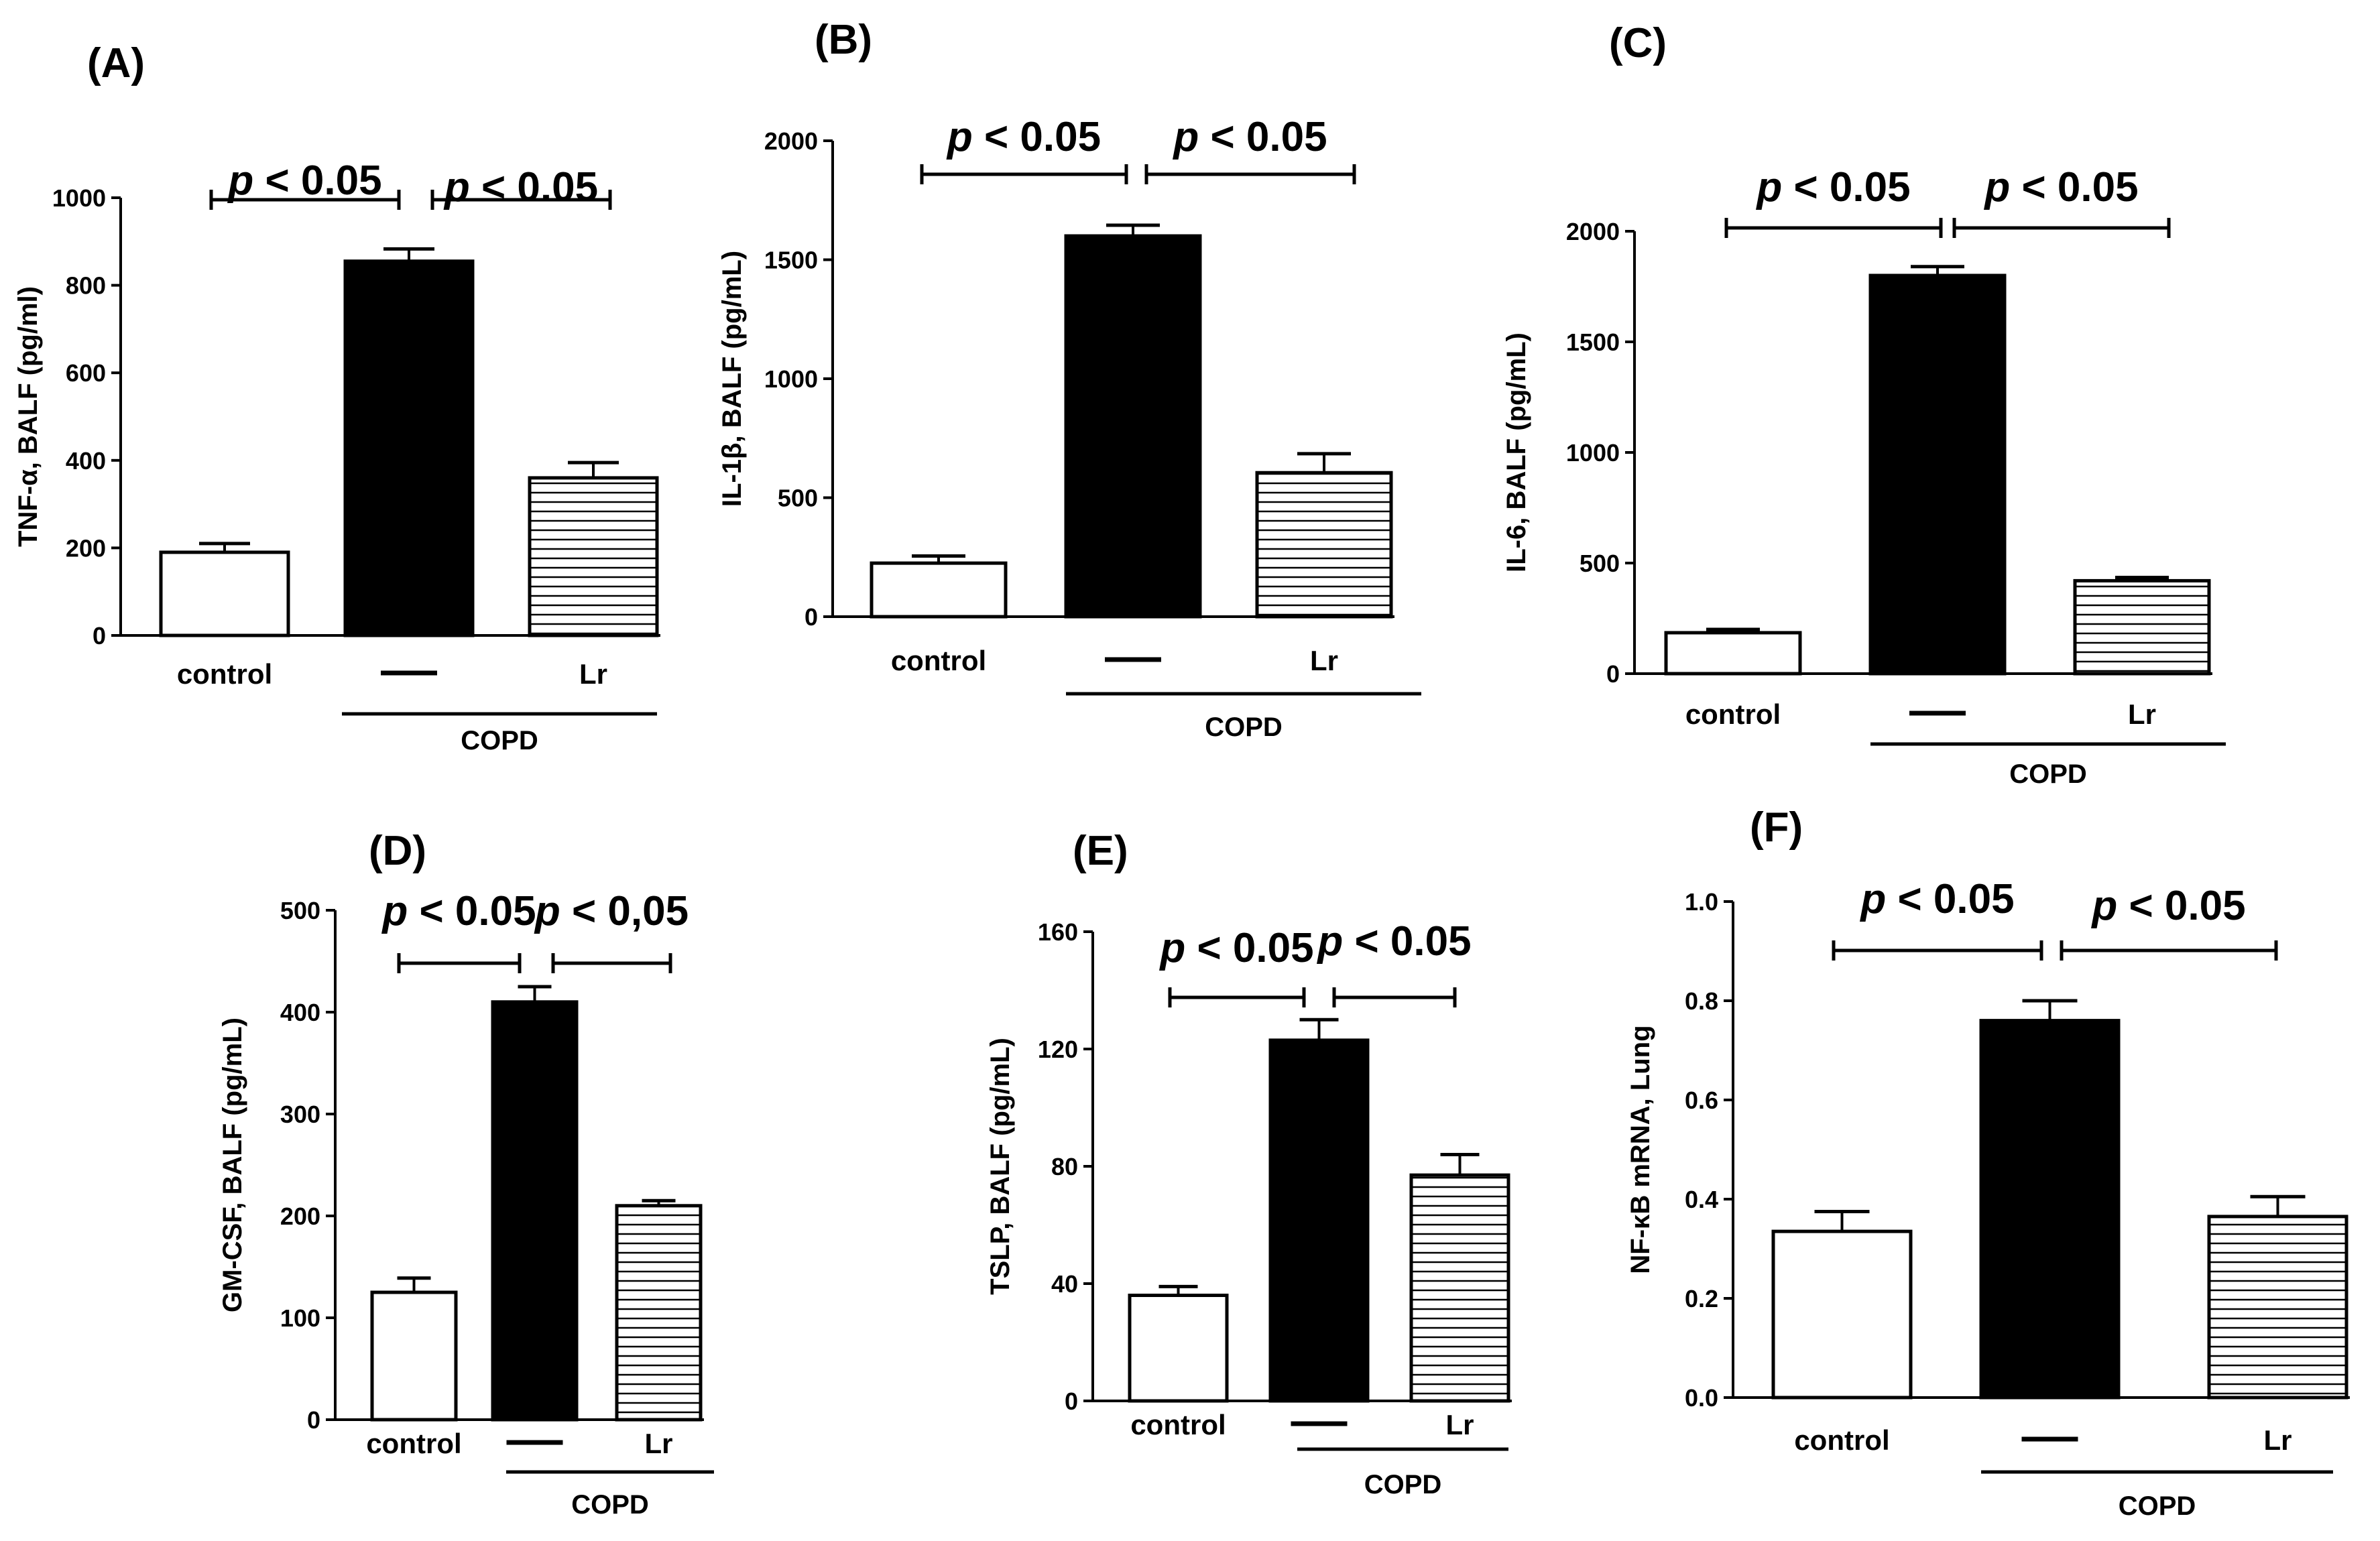  Describe the element at coordinates (300, 910) in the screenshot. I see `panel-d-ytick-label: 500` at that location.